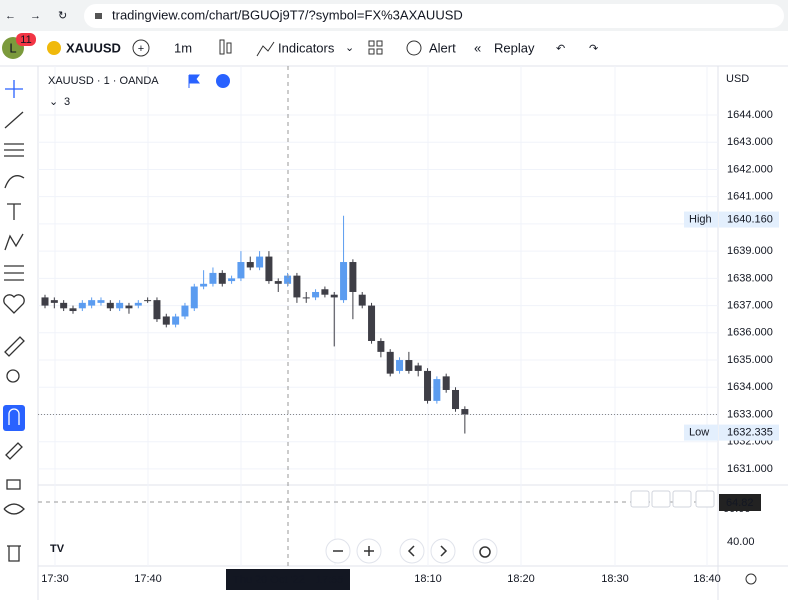 The width and height of the screenshot is (788, 605). Describe the element at coordinates (477, 47) in the screenshot. I see `replay-icon: «` at that location.